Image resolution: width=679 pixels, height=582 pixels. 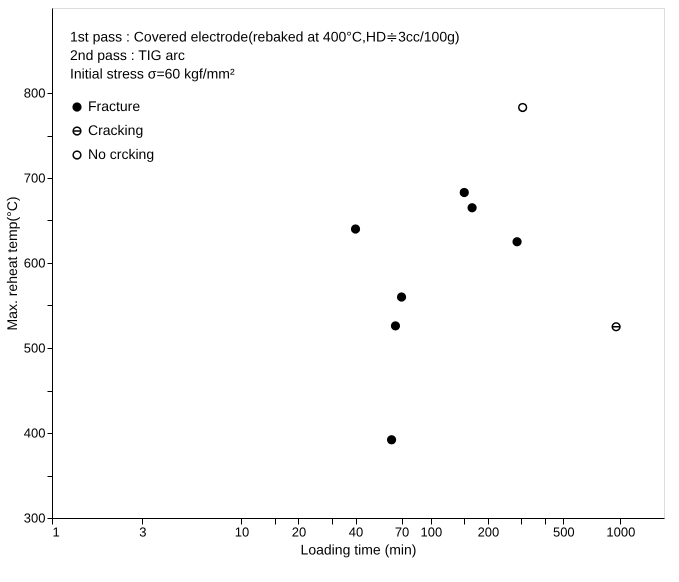 What do you see at coordinates (12, 263) in the screenshot?
I see `y-axis-title: Max. reheat temp(°C)` at bounding box center [12, 263].